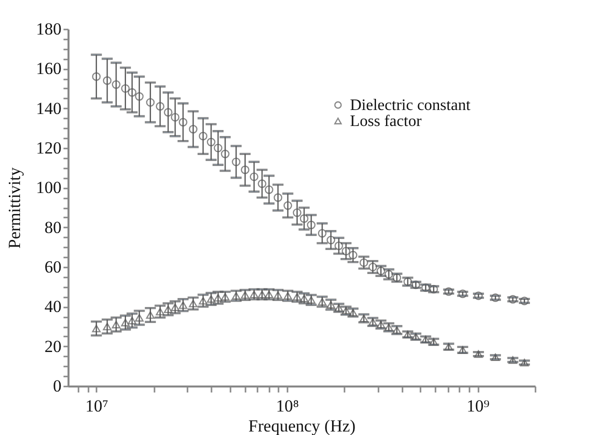  Describe the element at coordinates (49, 188) in the screenshot. I see `y-tick-label: 100` at that location.